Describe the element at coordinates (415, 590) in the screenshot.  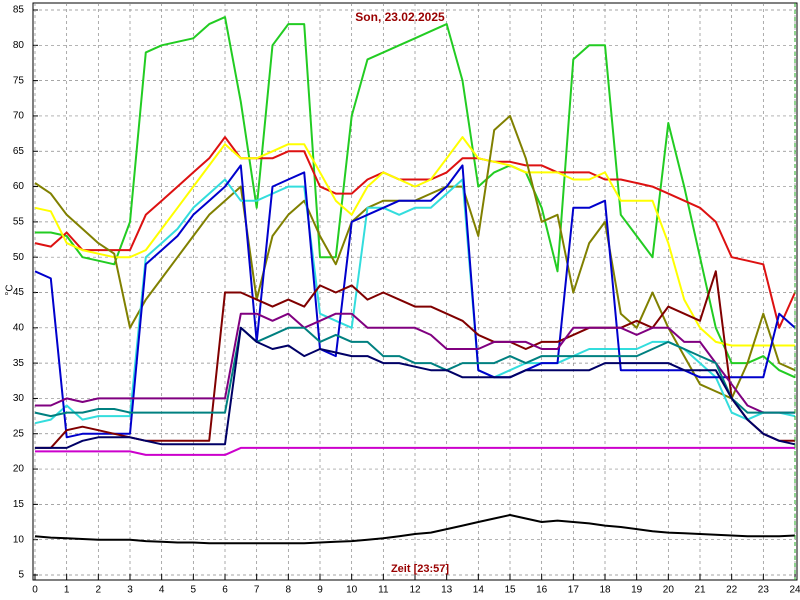
I see `x-tick-label: 12` at that location.